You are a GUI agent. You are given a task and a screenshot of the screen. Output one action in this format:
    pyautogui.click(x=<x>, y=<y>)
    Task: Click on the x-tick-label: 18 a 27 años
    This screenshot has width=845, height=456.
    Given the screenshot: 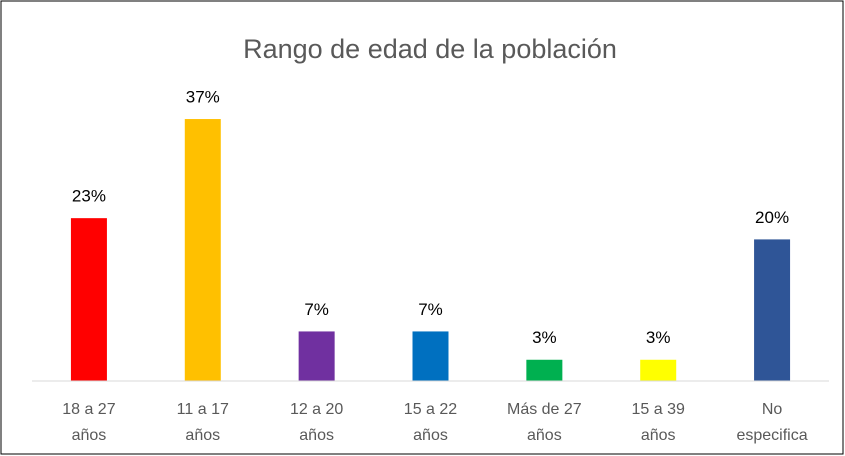 What is the action you would take?
    pyautogui.click(x=88, y=422)
    